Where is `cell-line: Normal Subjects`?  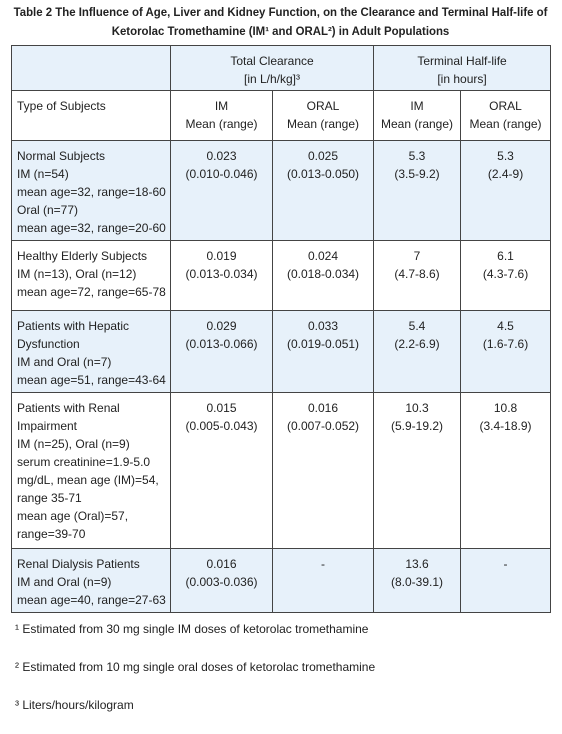
cell-line: Normal Subjects is located at coordinates (61, 156).